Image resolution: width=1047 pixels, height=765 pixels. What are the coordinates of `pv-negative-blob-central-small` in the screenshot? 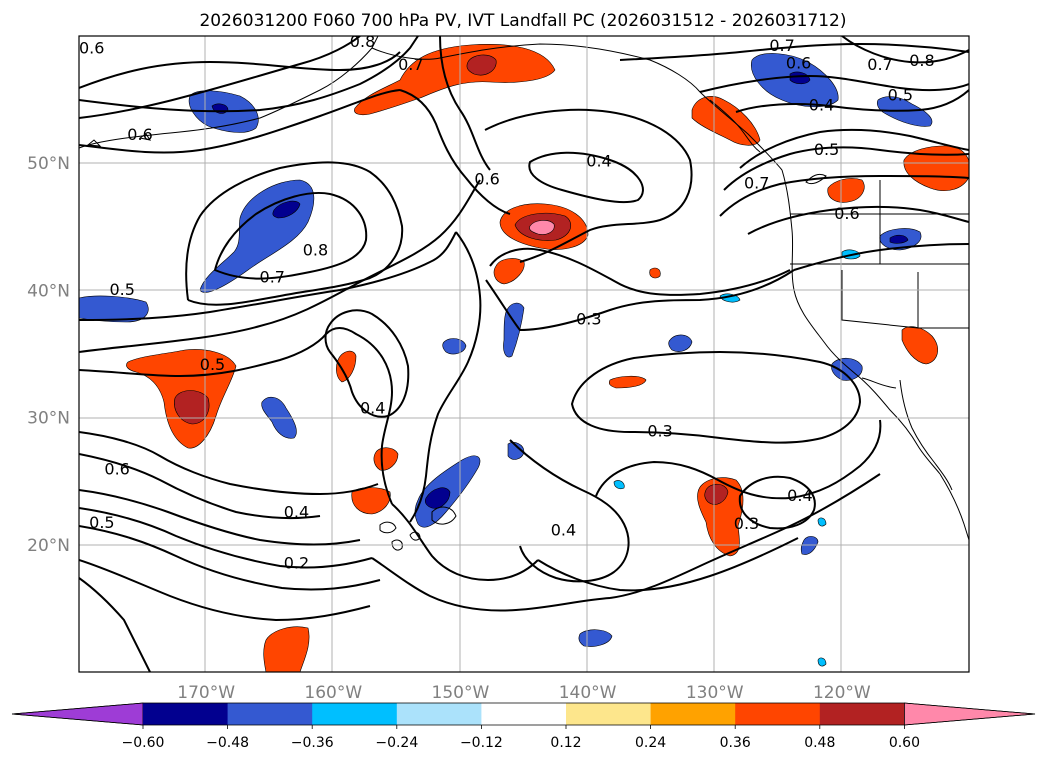 It's located at (514, 330).